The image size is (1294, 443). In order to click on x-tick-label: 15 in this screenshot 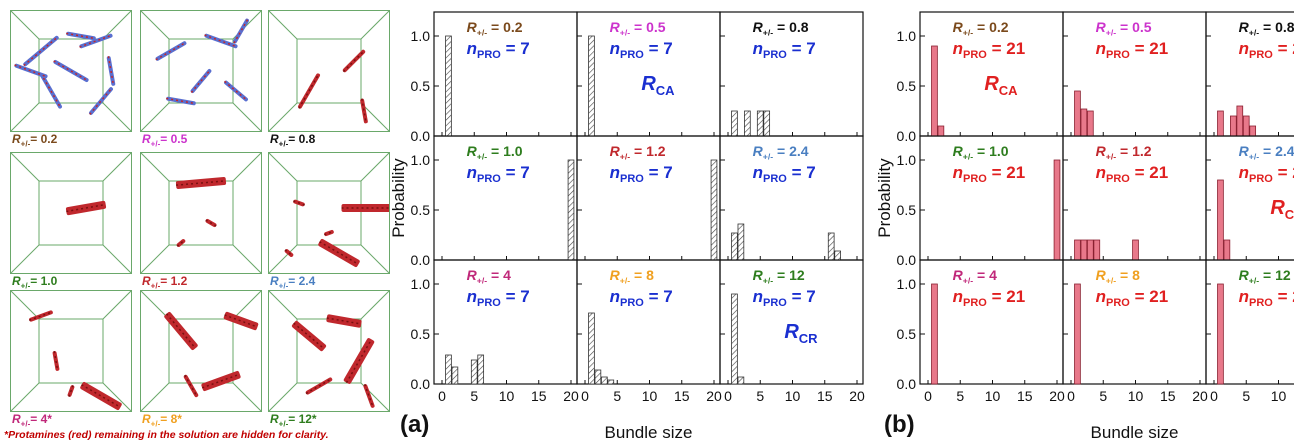, I will do `click(539, 396)`.